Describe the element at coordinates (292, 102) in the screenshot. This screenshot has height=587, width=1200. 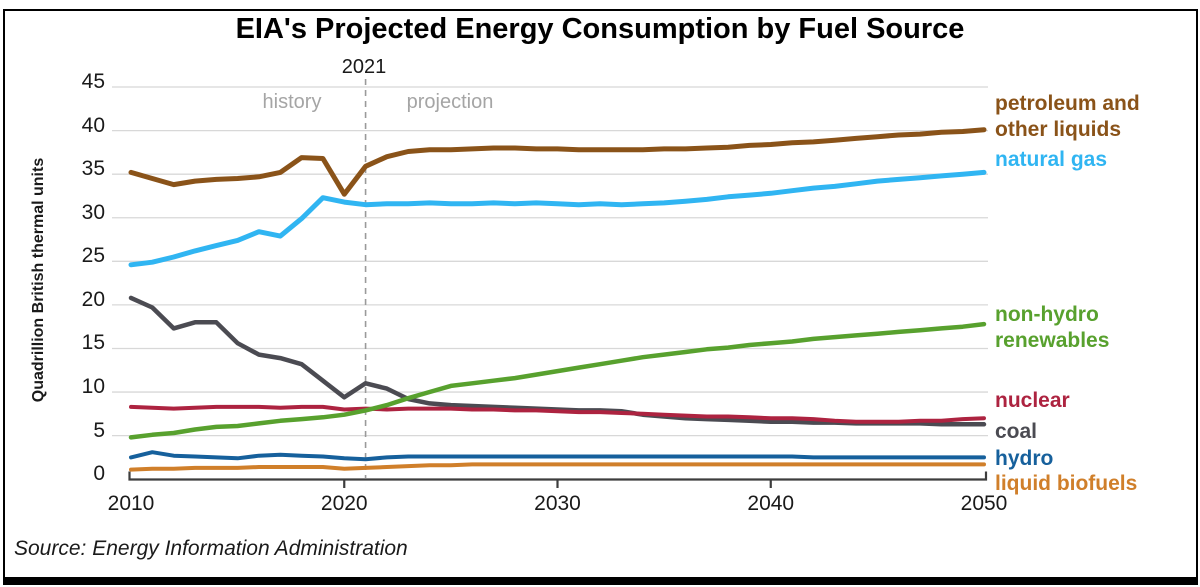
I see `history-label: history` at that location.